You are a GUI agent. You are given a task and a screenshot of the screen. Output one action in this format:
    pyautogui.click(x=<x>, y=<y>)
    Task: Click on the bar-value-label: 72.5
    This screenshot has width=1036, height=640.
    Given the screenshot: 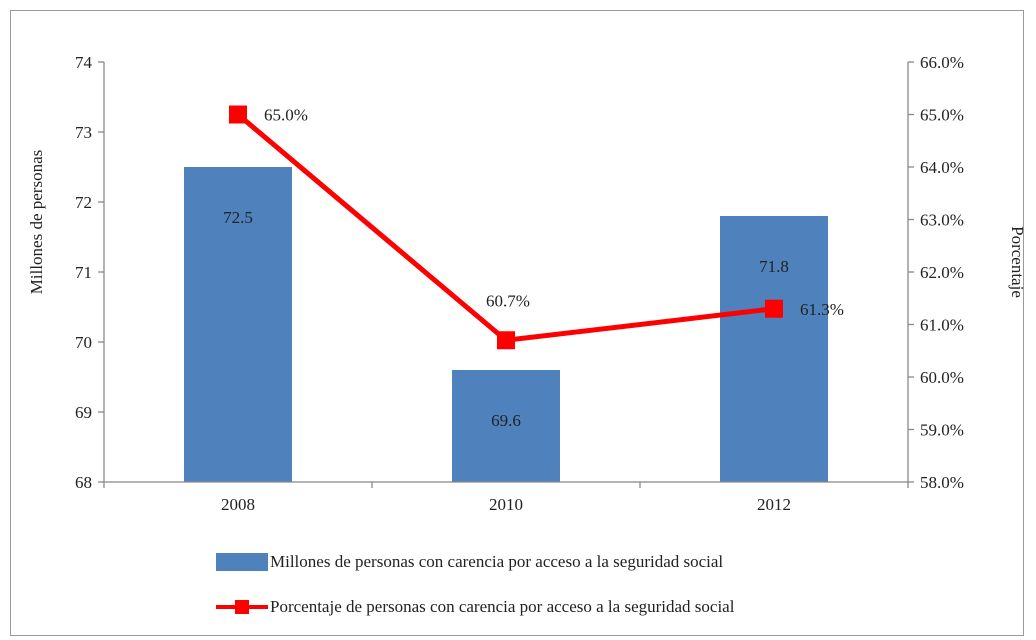 What is the action you would take?
    pyautogui.click(x=238, y=217)
    